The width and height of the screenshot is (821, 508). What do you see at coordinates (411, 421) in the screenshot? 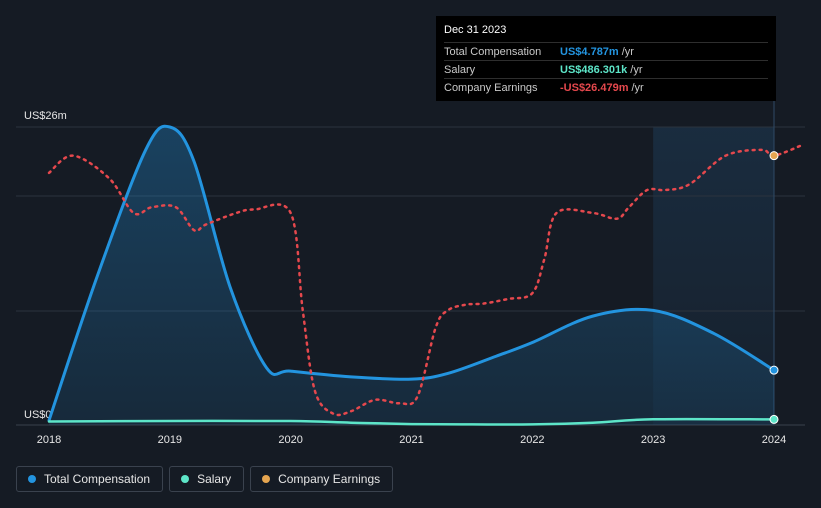
I see `series-line-salary` at bounding box center [411, 421].